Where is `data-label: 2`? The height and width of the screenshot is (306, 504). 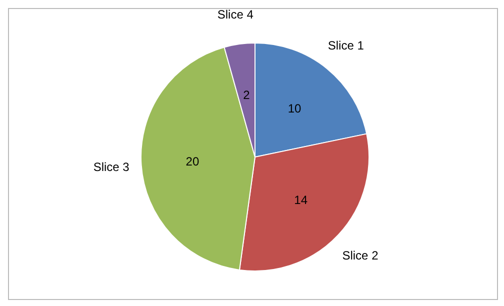 data-label: 2 is located at coordinates (246, 95).